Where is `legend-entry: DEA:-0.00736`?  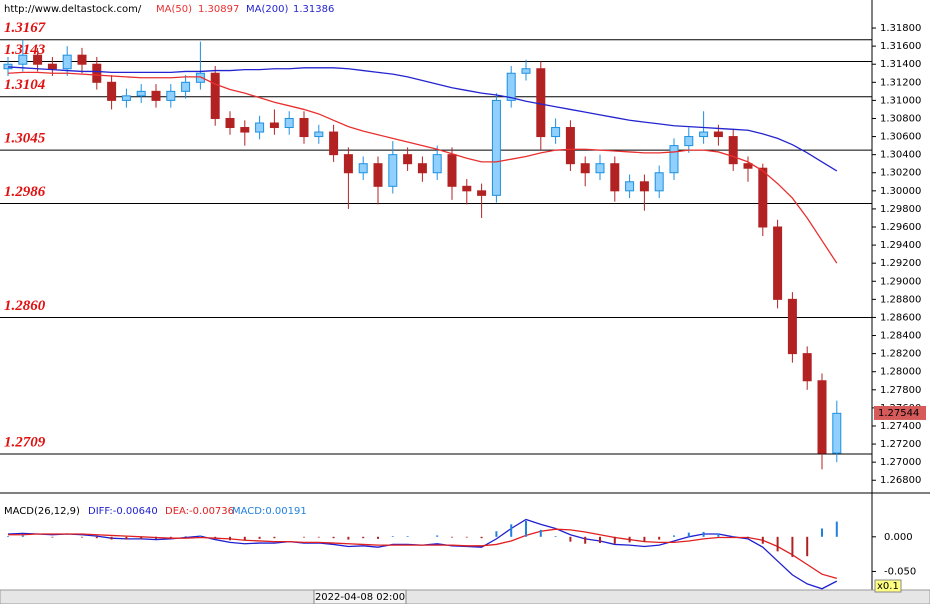 legend-entry: DEA:-0.00736 is located at coordinates (199, 511).